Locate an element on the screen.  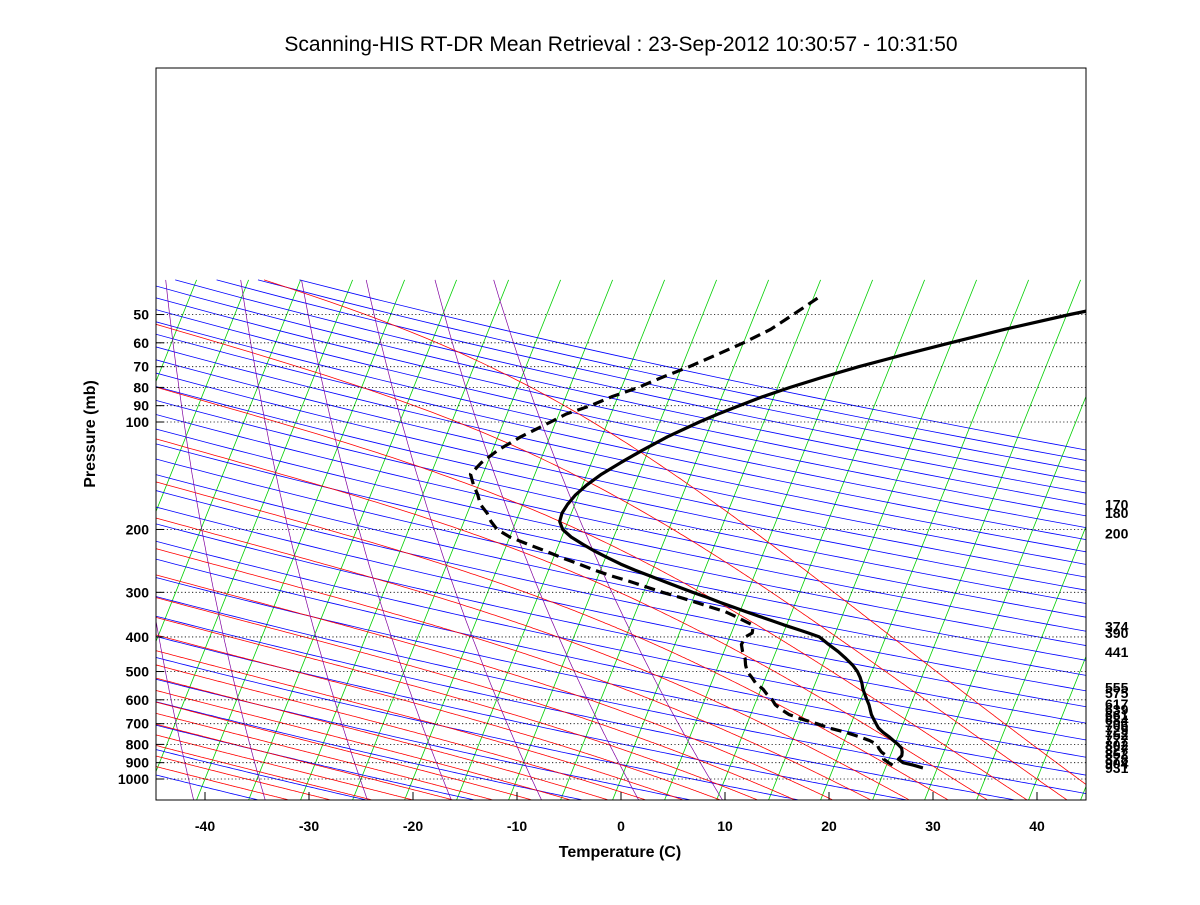
x-axis-ticks: -40 -30 -20 -10 0 10 20 30 40 is located at coordinates (620, 813).